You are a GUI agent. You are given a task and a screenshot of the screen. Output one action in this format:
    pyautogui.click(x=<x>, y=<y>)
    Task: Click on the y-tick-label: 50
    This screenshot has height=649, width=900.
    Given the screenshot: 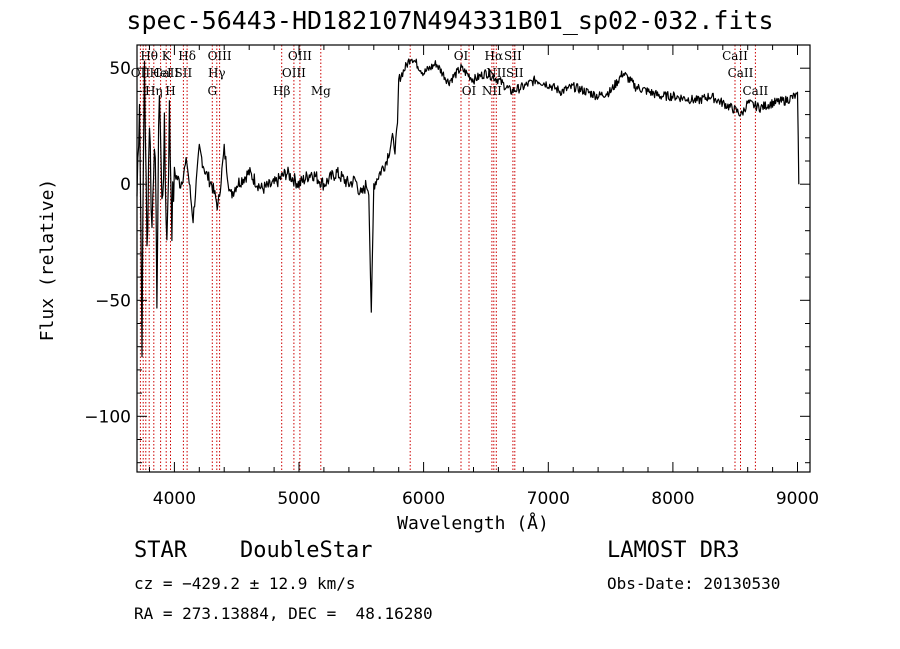 What is the action you would take?
    pyautogui.click(x=120, y=69)
    